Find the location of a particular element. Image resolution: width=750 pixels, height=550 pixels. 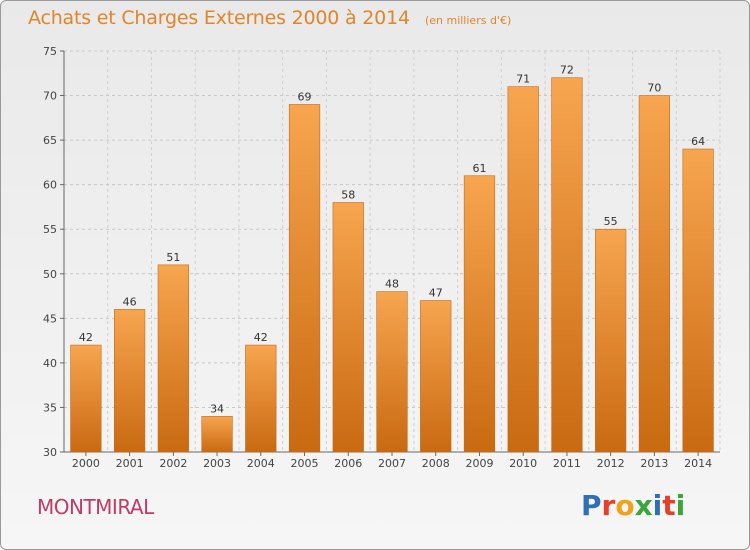

bar-2005 is located at coordinates (304, 278).